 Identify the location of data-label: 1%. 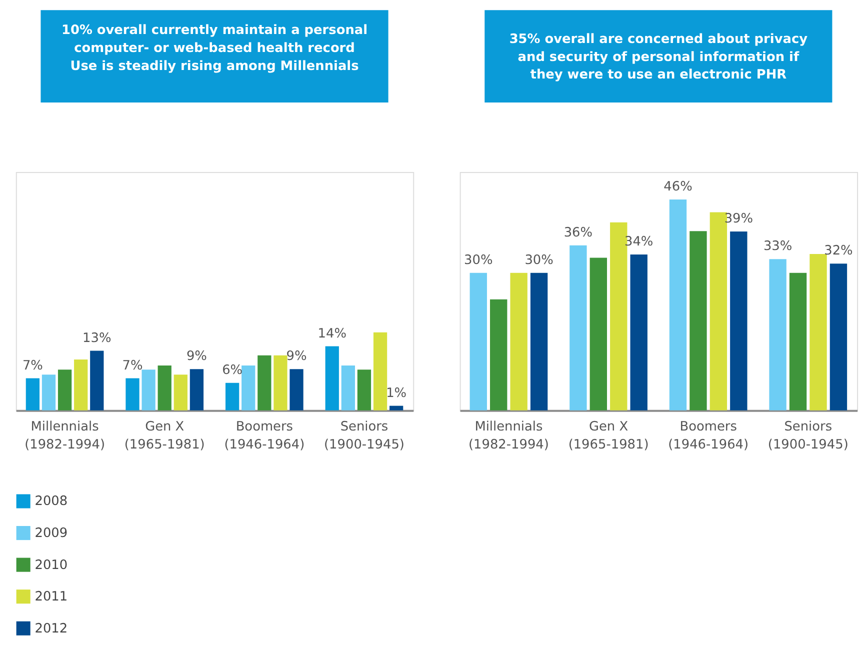
(396, 393).